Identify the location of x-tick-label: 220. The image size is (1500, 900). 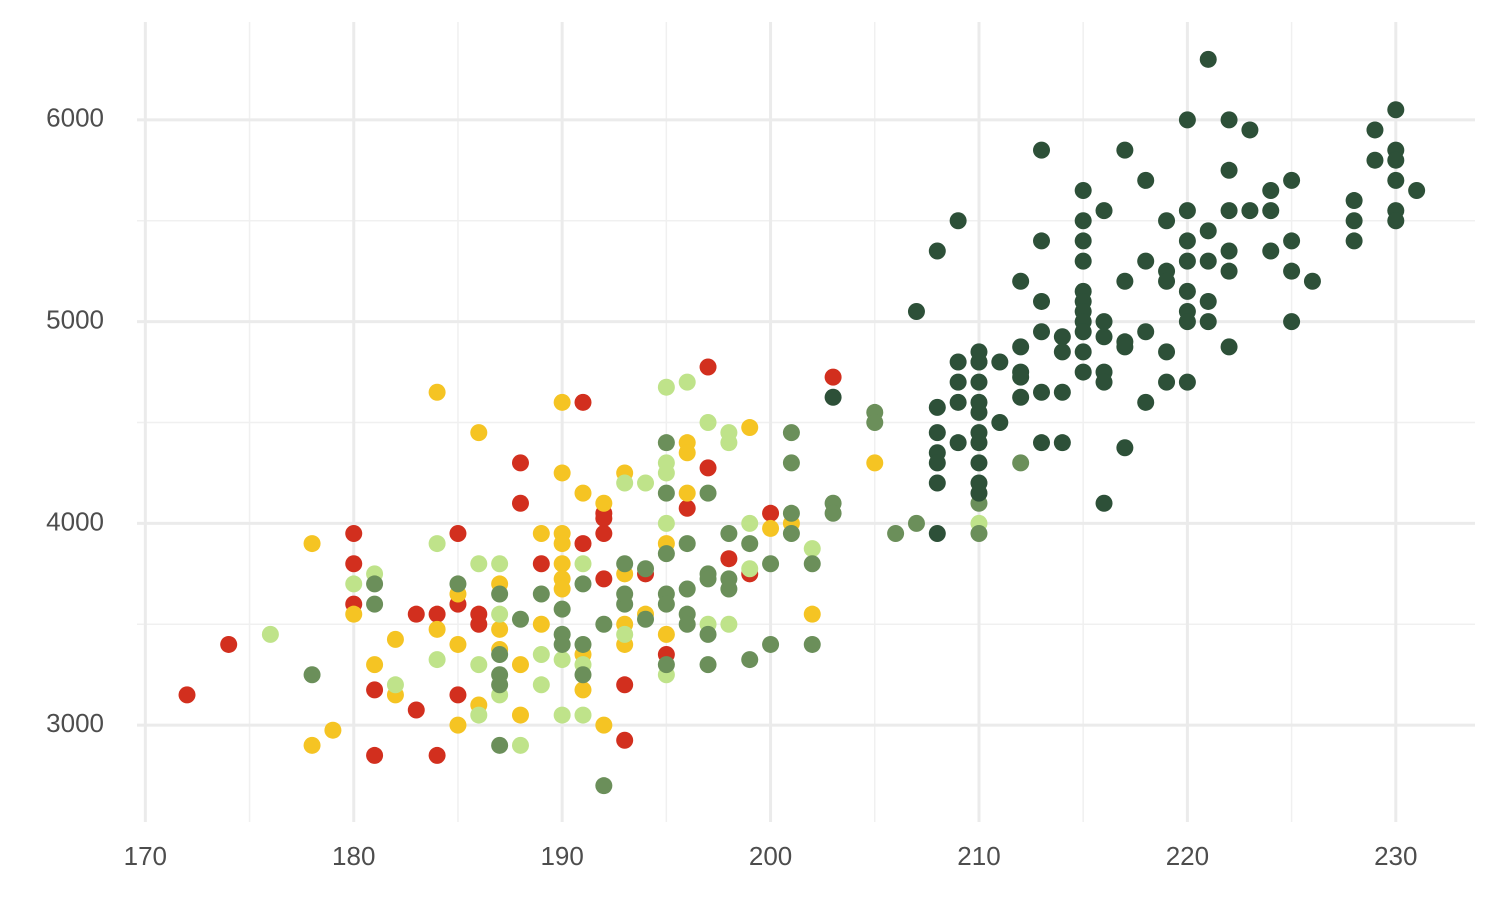
(1187, 856).